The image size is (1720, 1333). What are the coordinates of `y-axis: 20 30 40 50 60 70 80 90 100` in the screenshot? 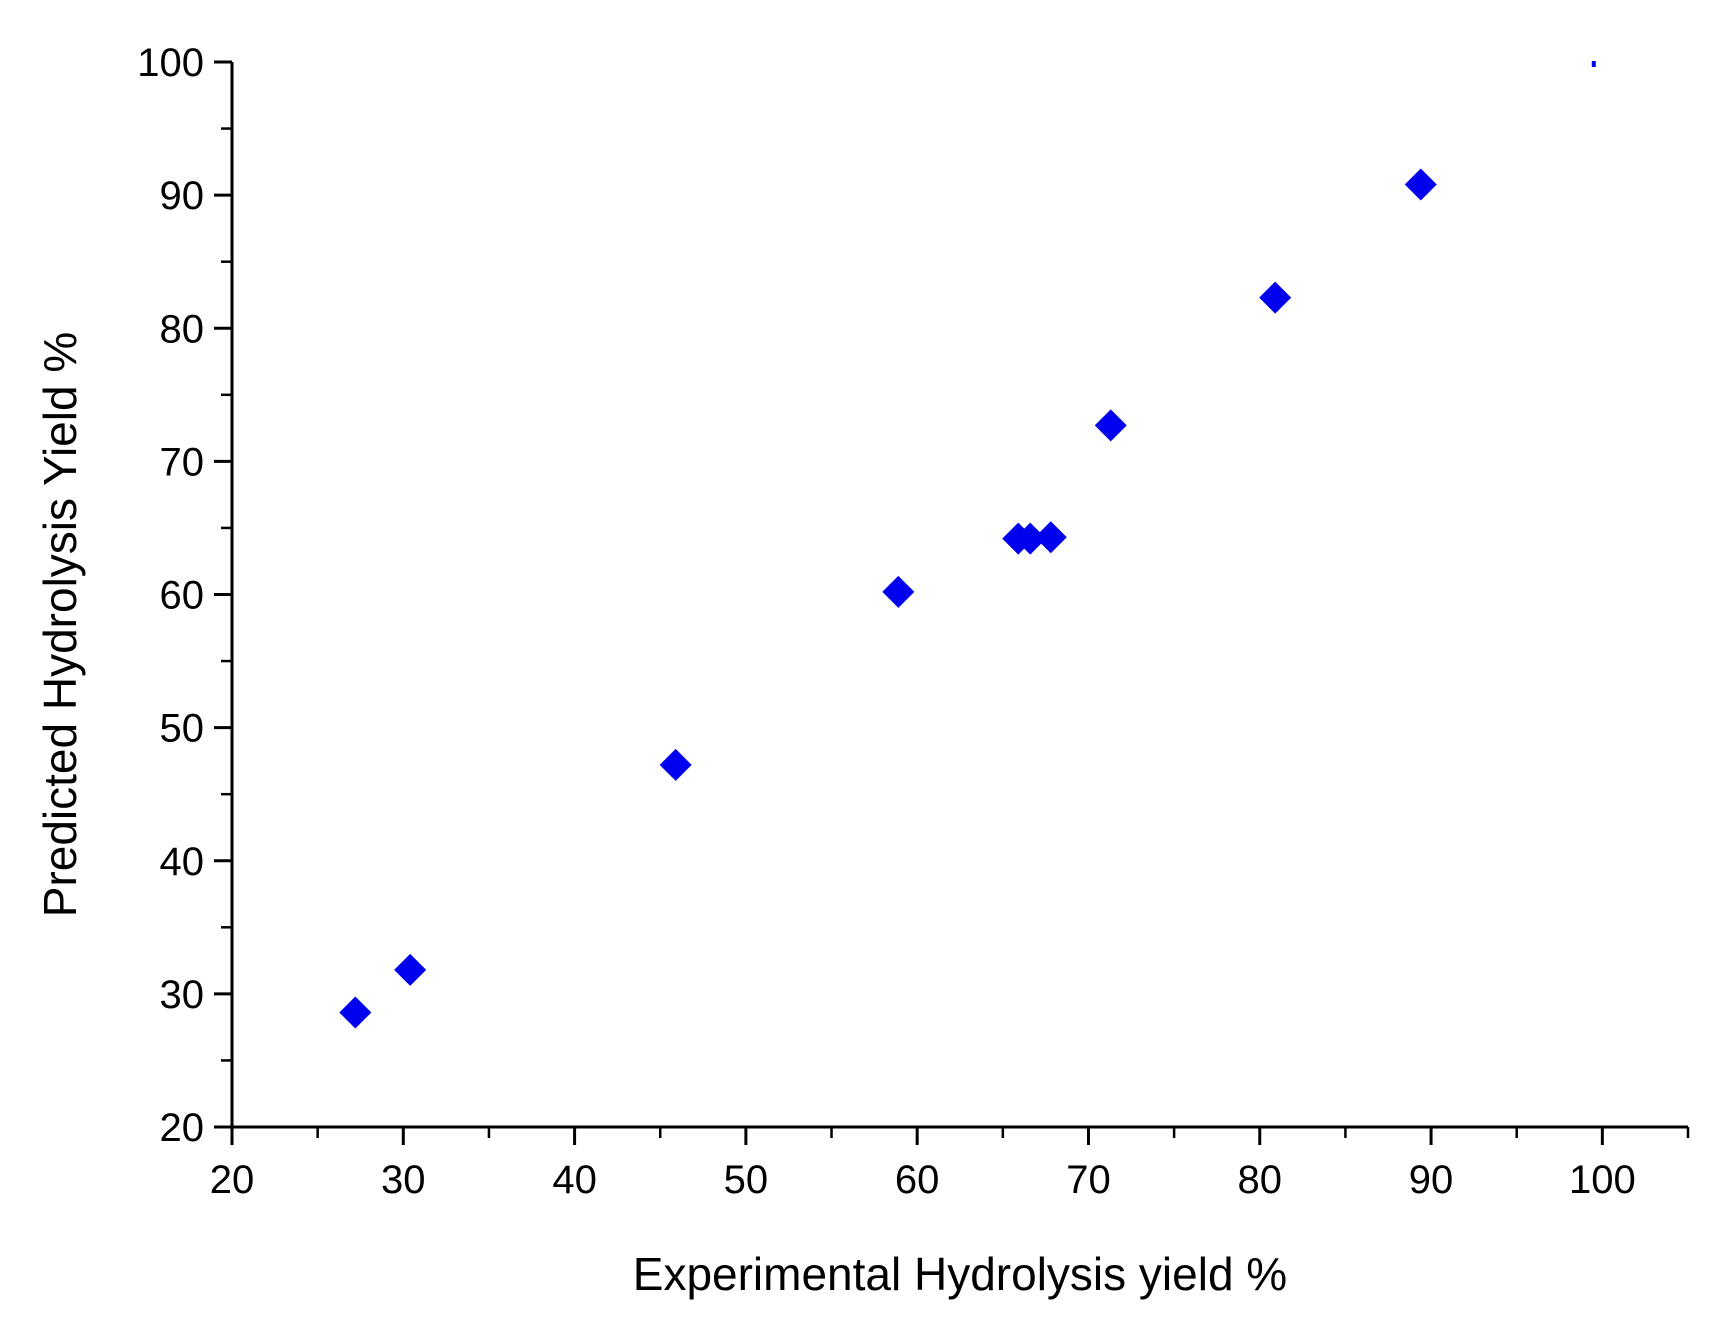 It's located at (185, 595).